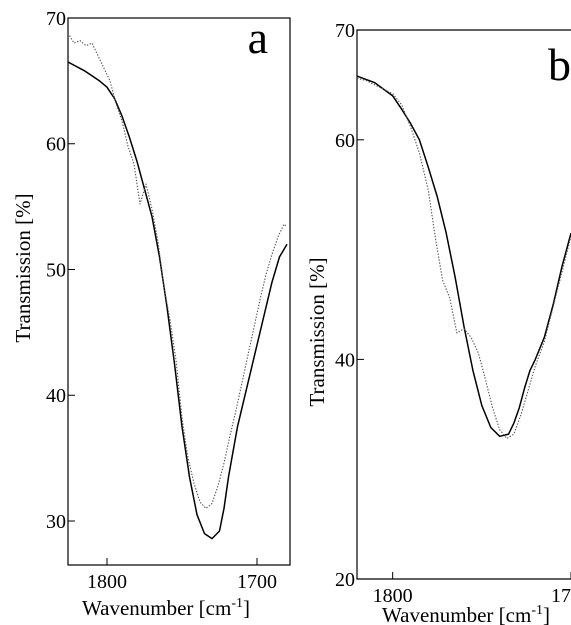  What do you see at coordinates (317, 331) in the screenshot?
I see `panel-b-y-axis-title: Transmission [%]` at bounding box center [317, 331].